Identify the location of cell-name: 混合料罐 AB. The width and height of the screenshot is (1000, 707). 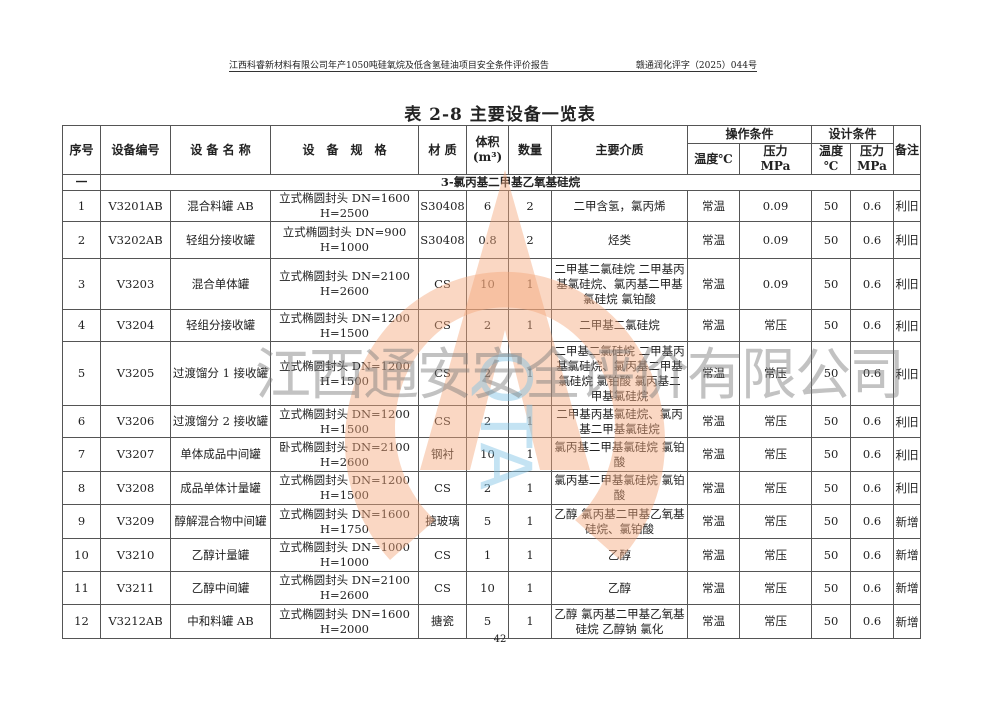
(220, 206).